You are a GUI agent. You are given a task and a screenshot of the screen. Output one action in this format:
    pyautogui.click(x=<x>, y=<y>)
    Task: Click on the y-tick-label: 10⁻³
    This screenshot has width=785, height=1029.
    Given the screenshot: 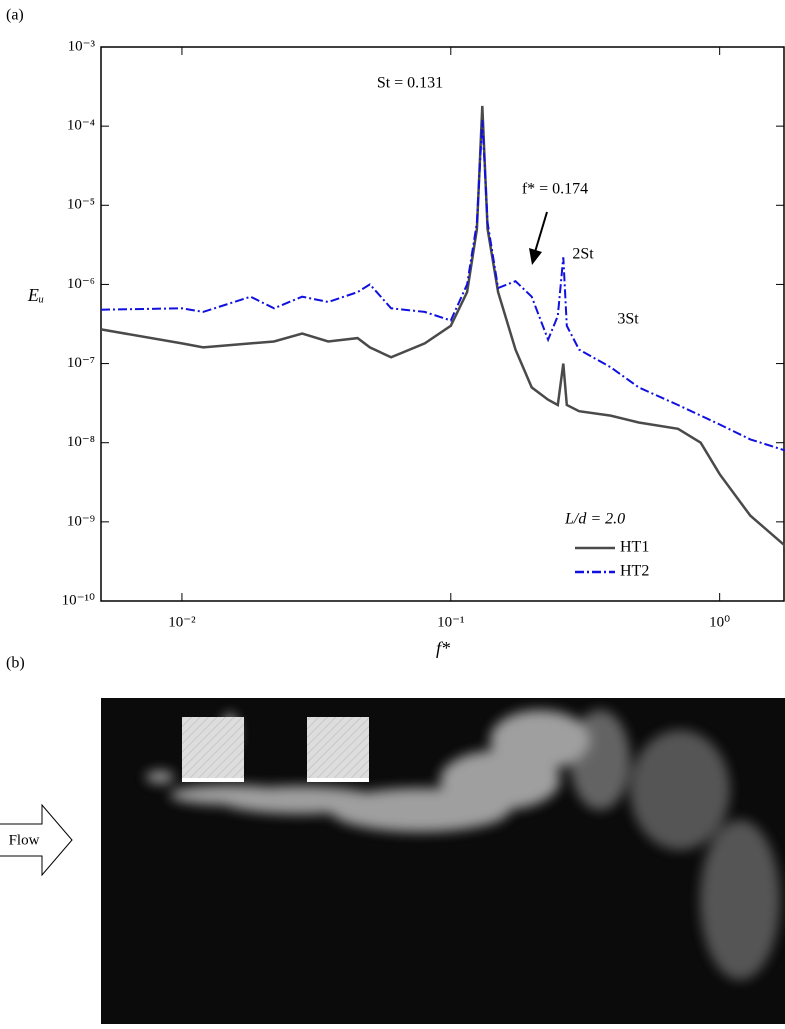 What is the action you would take?
    pyautogui.click(x=82, y=46)
    